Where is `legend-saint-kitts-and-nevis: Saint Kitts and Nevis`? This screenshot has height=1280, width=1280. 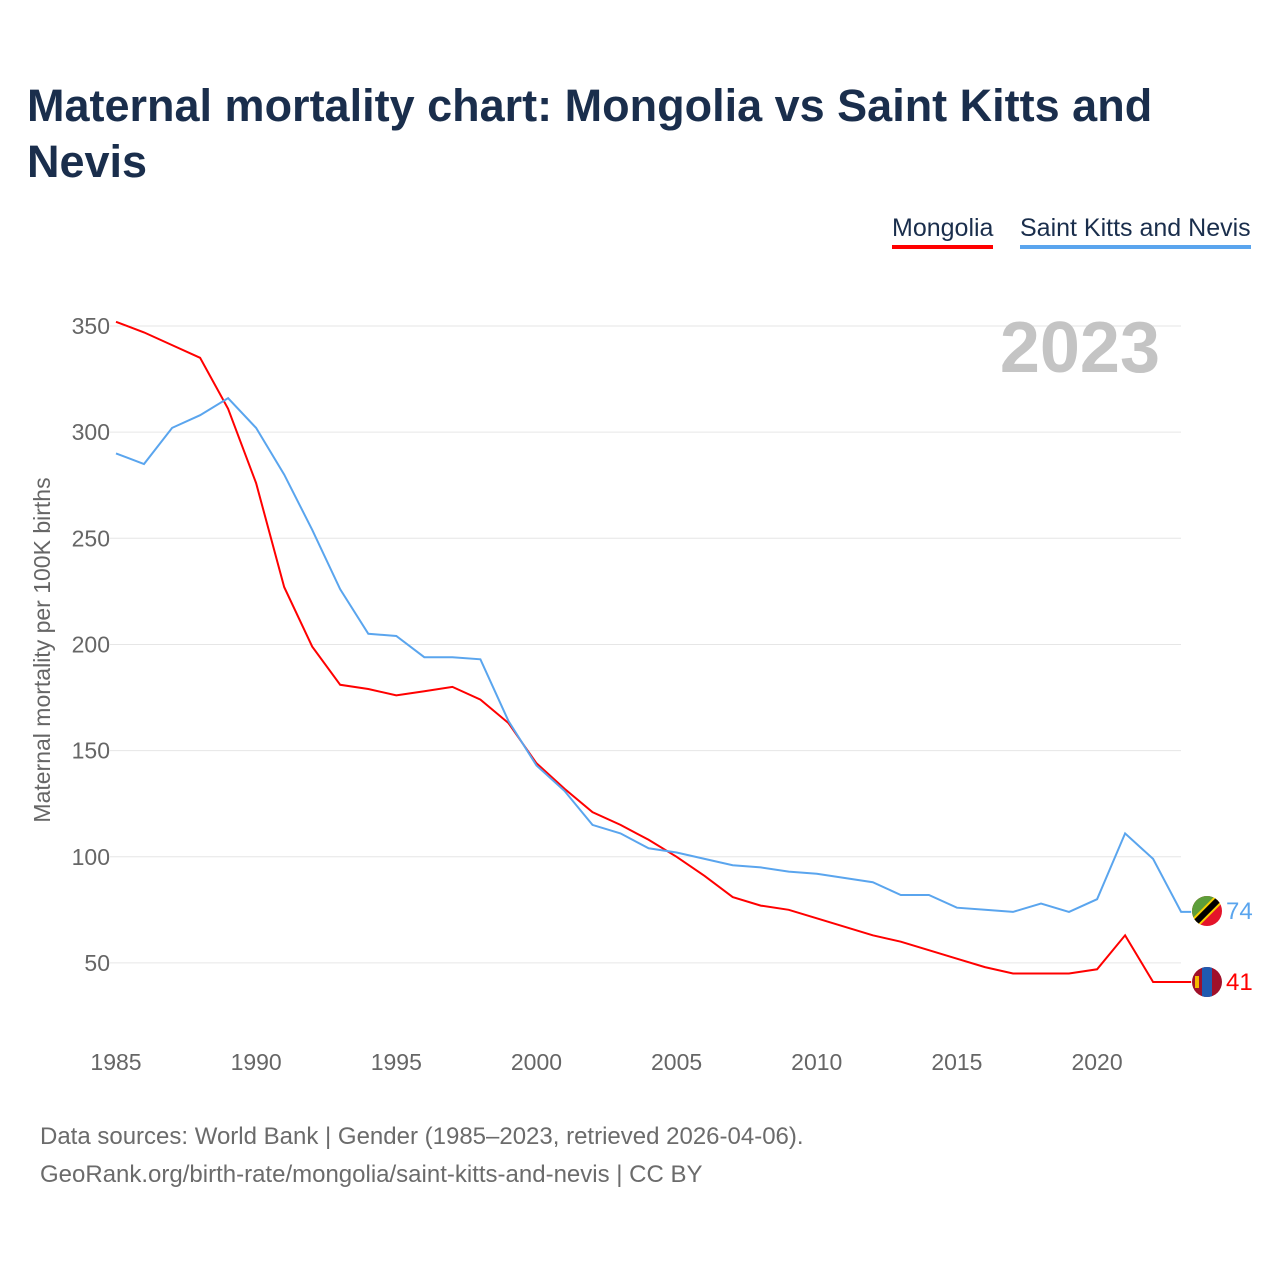 legend-saint-kitts-and-nevis: Saint Kitts and Nevis is located at coordinates (1135, 231).